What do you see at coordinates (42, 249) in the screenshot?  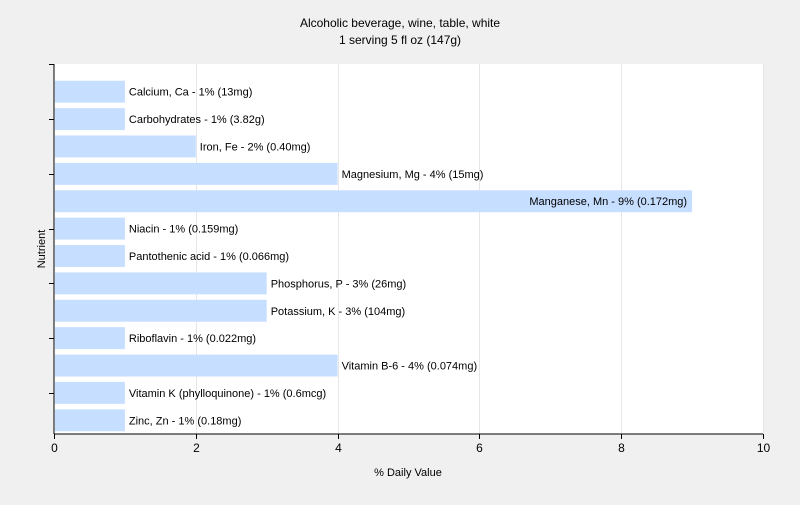 I see `y-axis-label: Nutrient` at bounding box center [42, 249].